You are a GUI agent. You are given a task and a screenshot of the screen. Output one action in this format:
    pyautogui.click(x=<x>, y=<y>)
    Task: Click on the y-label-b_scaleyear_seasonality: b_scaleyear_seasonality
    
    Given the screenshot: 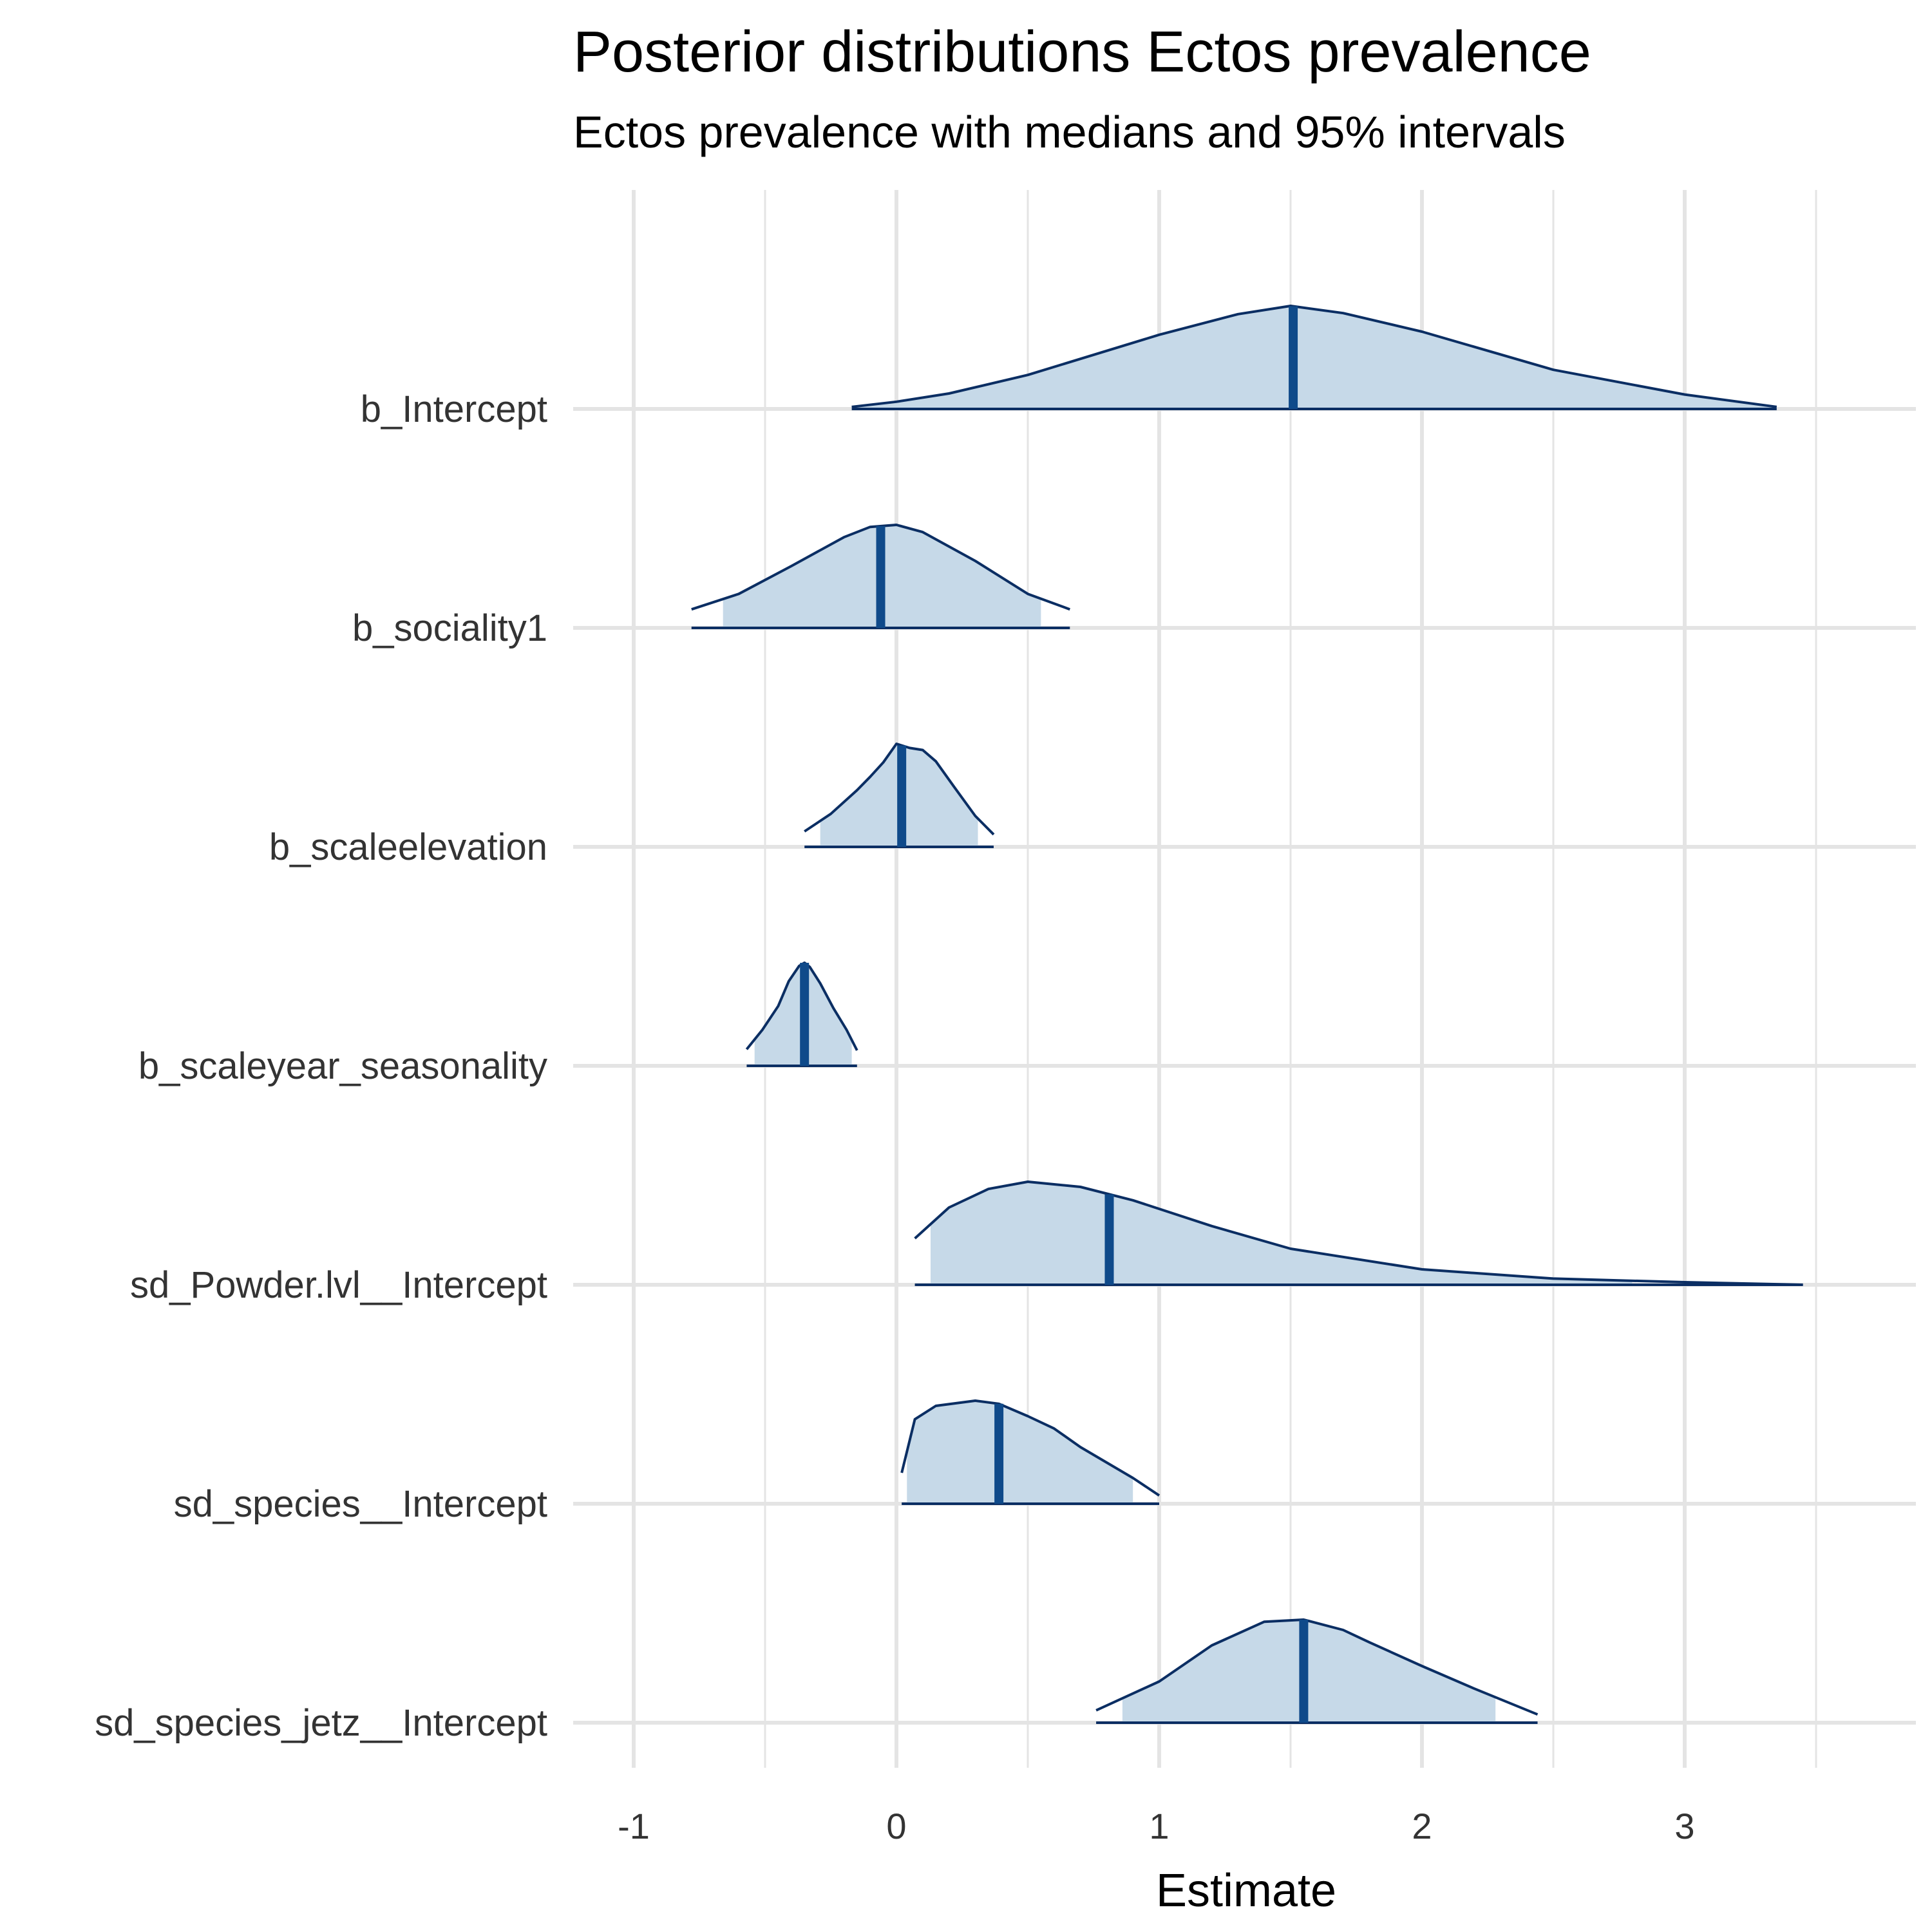 What is the action you would take?
    pyautogui.click(x=342, y=1066)
    